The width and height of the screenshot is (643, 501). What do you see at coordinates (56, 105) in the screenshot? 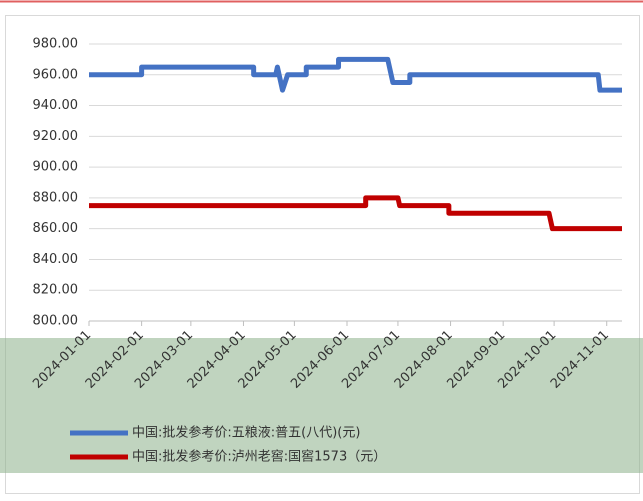
I see `y-tick-label: 940.00` at bounding box center [56, 105].